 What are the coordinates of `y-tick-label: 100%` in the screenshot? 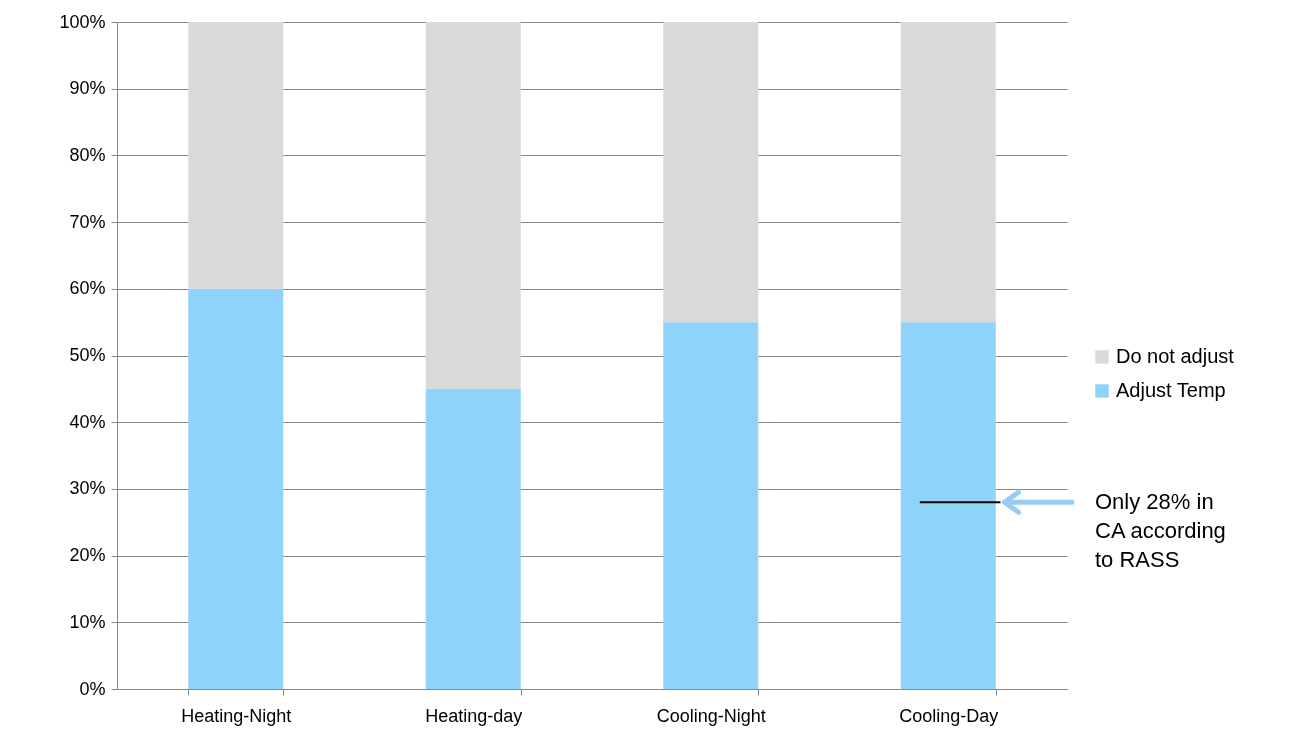 It's located at (82, 21).